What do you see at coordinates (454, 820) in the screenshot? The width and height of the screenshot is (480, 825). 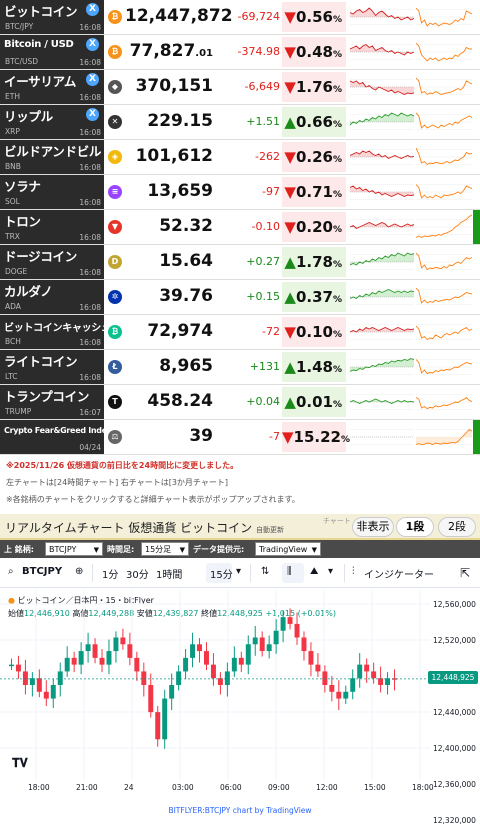 I see `y-tick-label: 12,320,000` at bounding box center [454, 820].